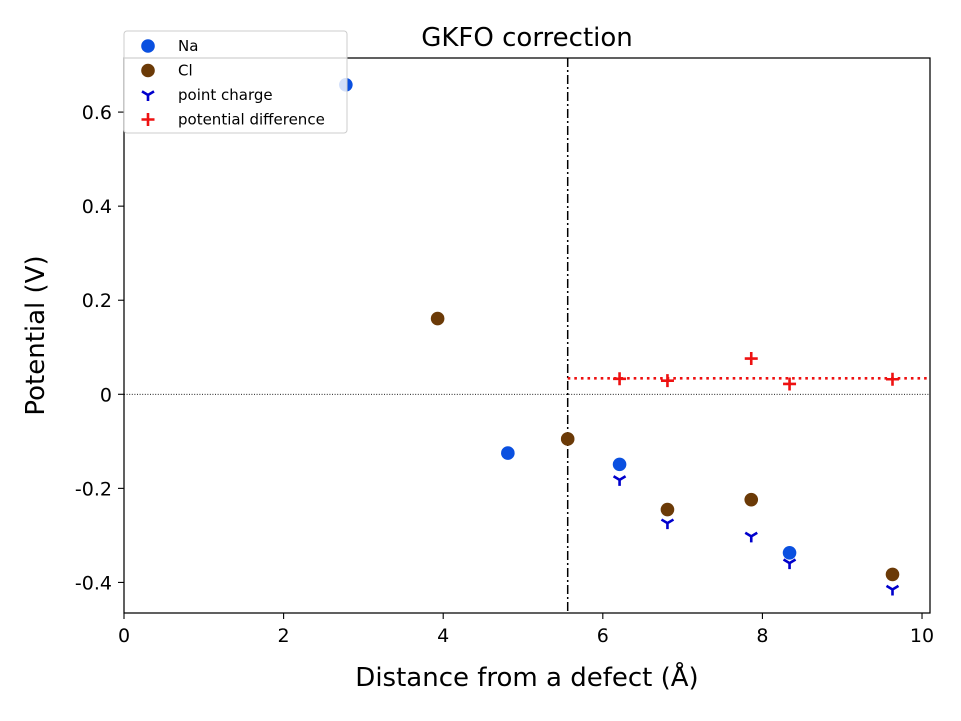 This screenshot has width=961, height=721. What do you see at coordinates (188, 46) in the screenshot?
I see `legend-label-na: Na` at bounding box center [188, 46].